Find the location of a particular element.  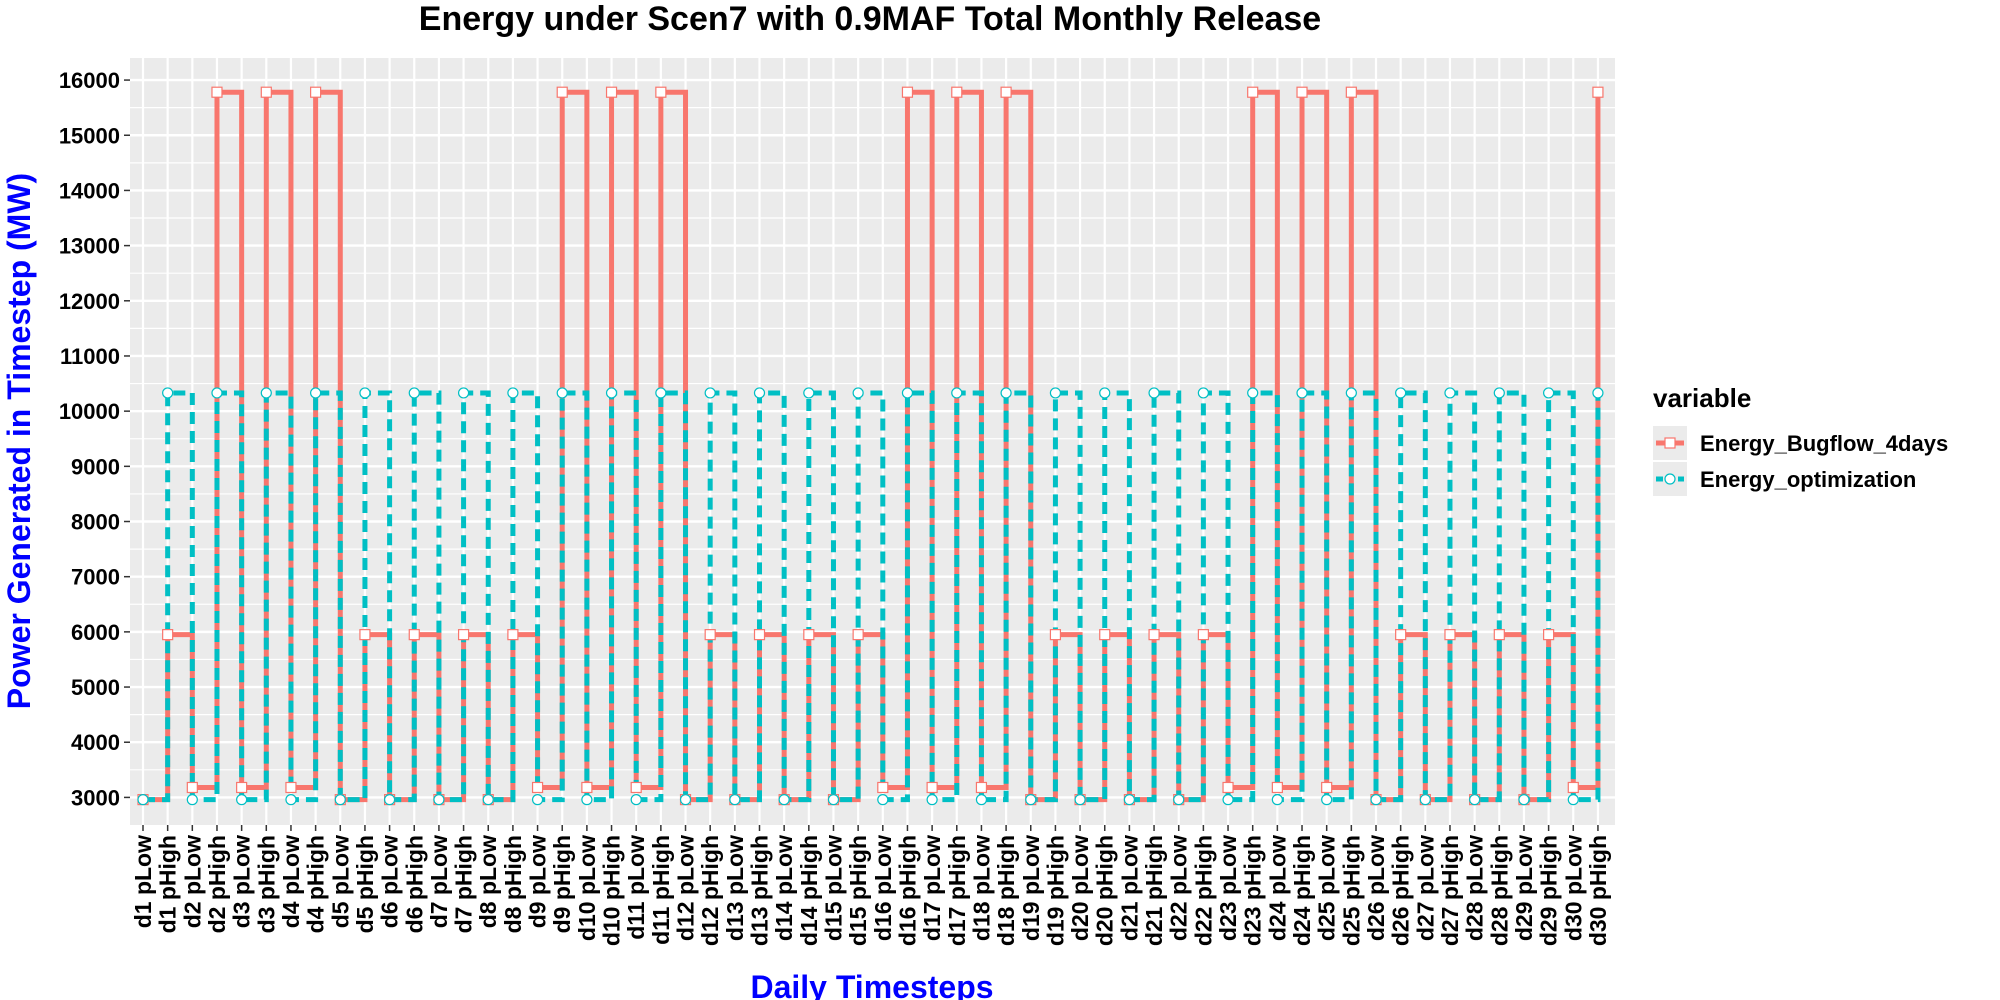

x-tick-label: d15 pHigh is located at coordinates (858, 890).